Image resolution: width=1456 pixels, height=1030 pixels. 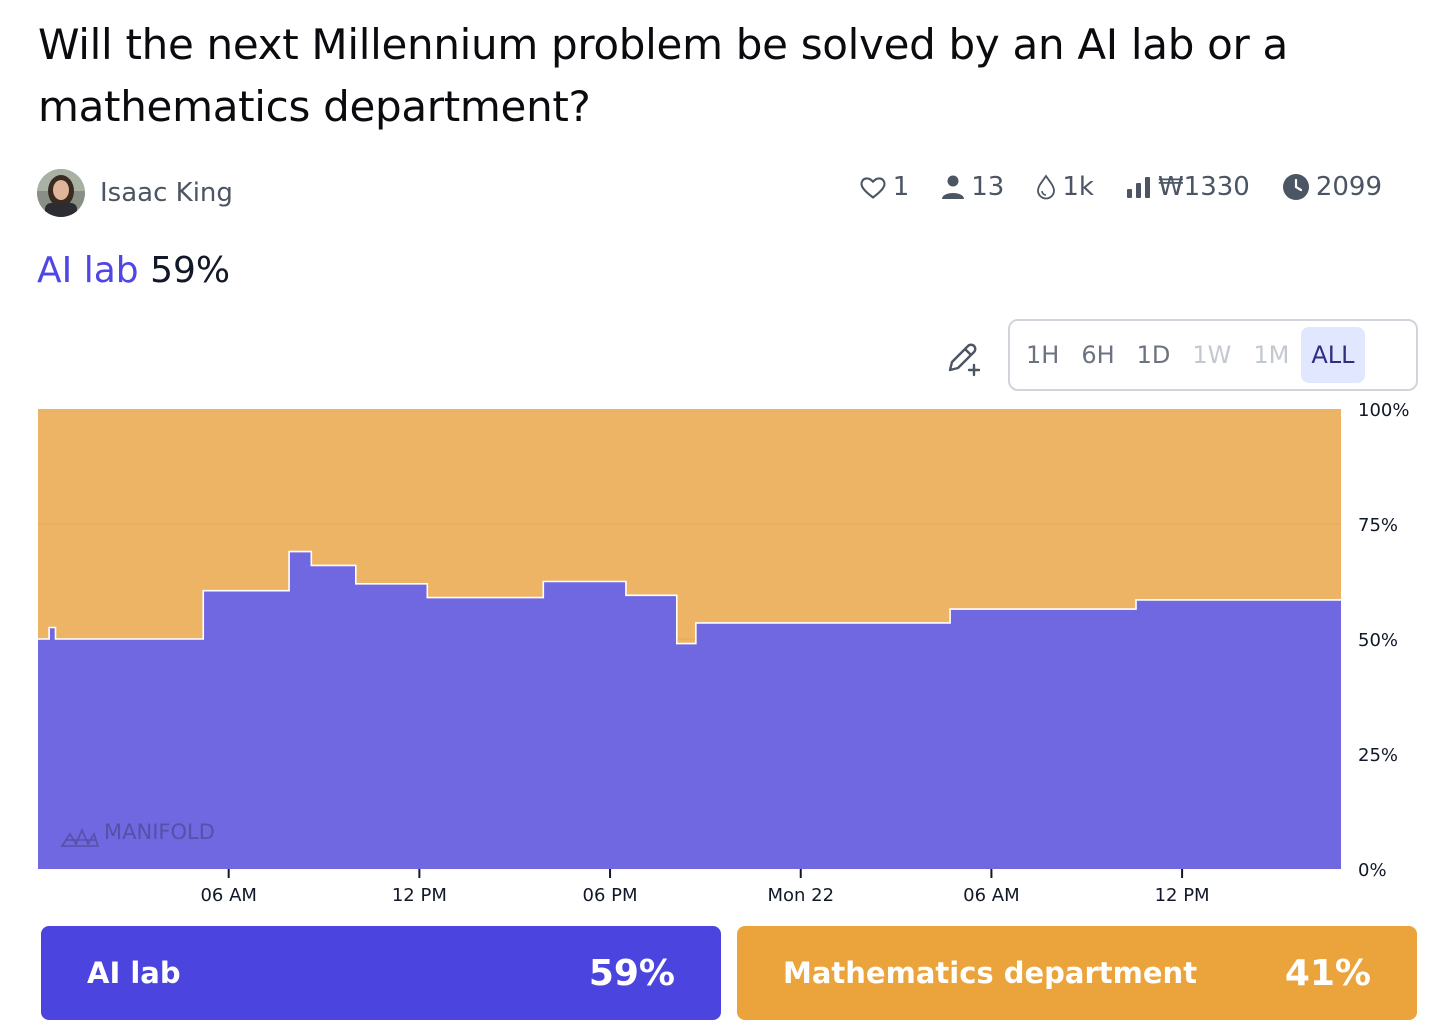 What do you see at coordinates (88, 270) in the screenshot?
I see `probability-answer: AI lab` at bounding box center [88, 270].